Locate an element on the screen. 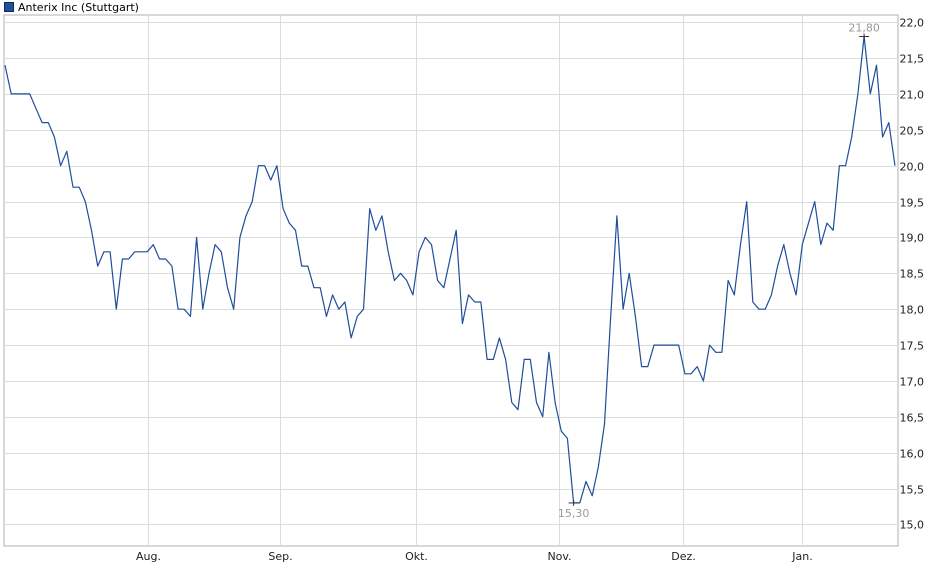 The width and height of the screenshot is (940, 579). y-tick-label: 16,5 is located at coordinates (912, 418).